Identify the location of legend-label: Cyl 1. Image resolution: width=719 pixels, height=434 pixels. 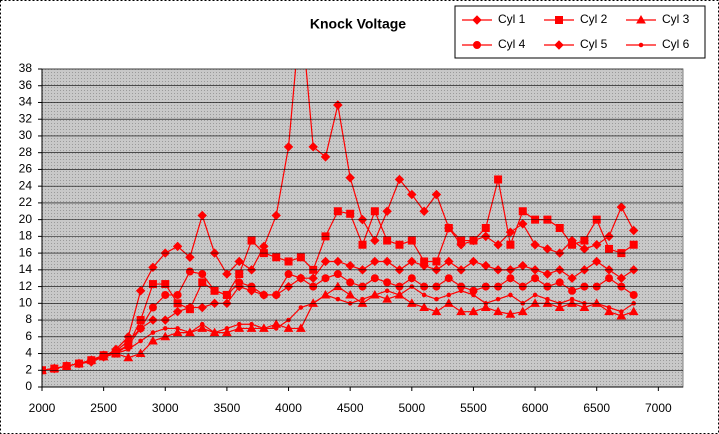
(512, 19).